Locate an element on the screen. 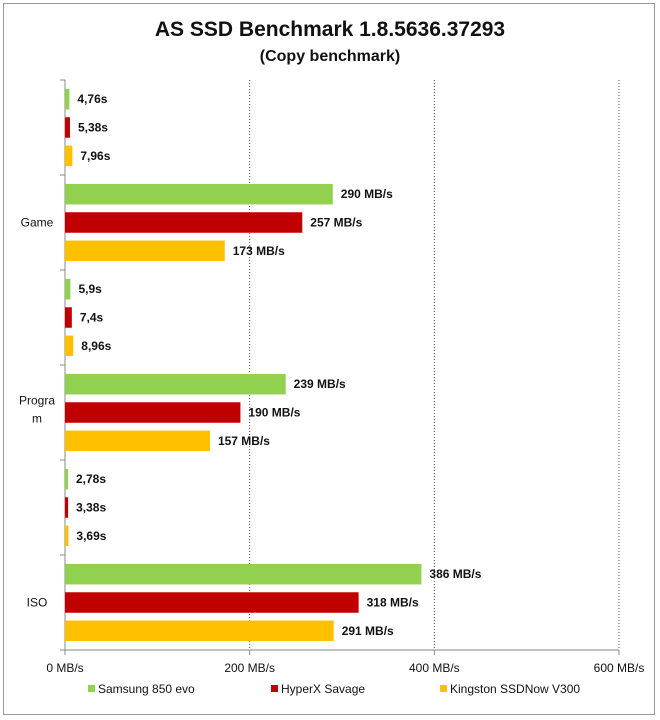 This screenshot has width=660, height=720. data-label: 157 MB/s is located at coordinates (244, 441).